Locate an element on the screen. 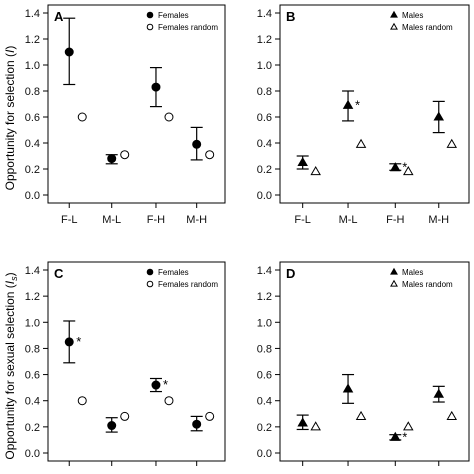 This screenshot has height=474, width=474. y-axis-label-bottom-close: ) is located at coordinates (10, 274).